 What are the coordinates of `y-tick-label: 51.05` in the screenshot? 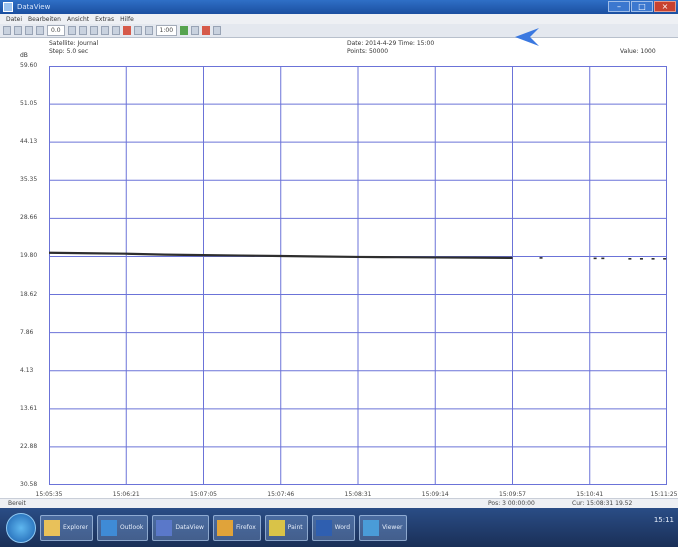 It's located at (29, 104).